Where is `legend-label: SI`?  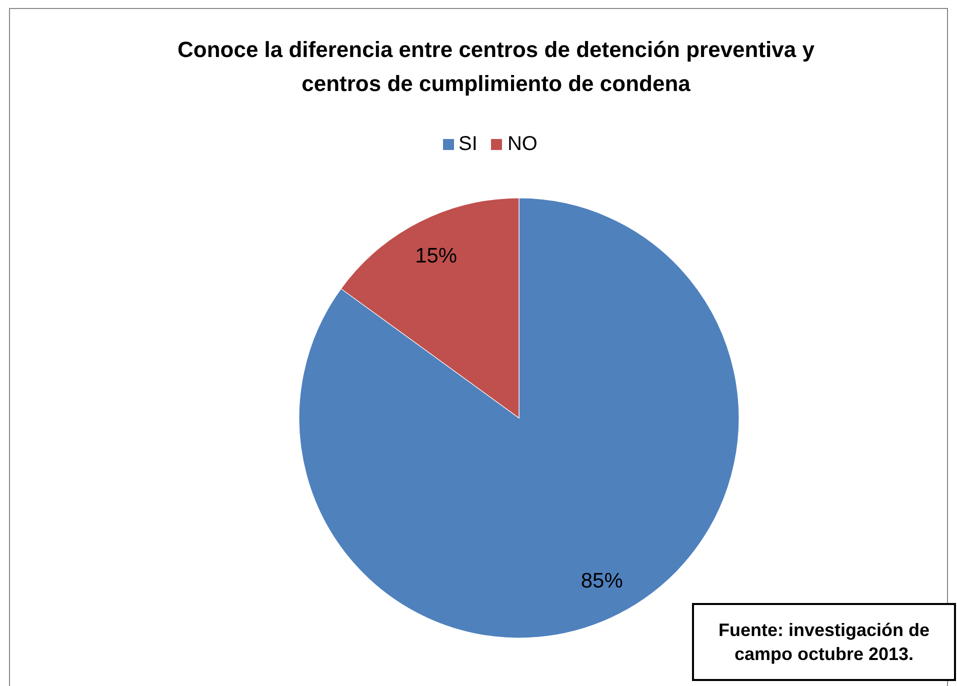
legend-label: SI is located at coordinates (468, 144).